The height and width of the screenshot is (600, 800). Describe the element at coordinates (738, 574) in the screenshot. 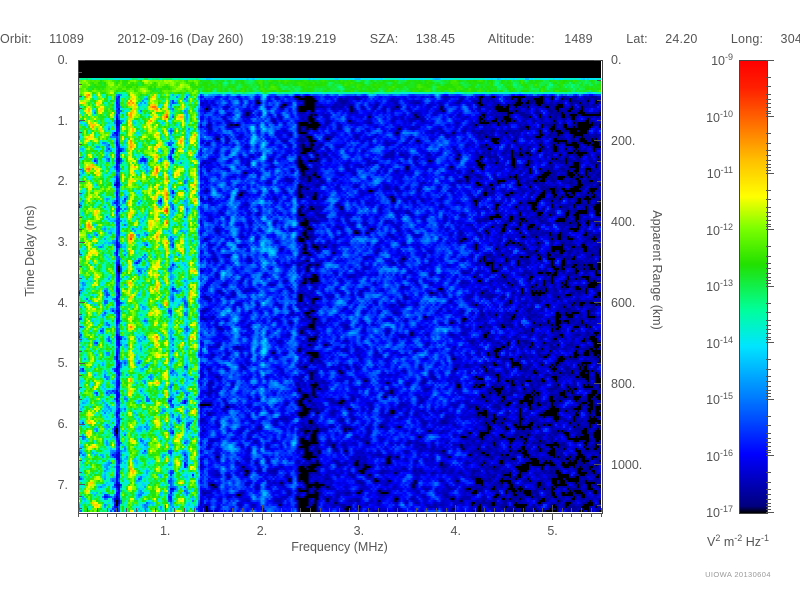

I see `credit-text: UIOWA 20130604` at that location.